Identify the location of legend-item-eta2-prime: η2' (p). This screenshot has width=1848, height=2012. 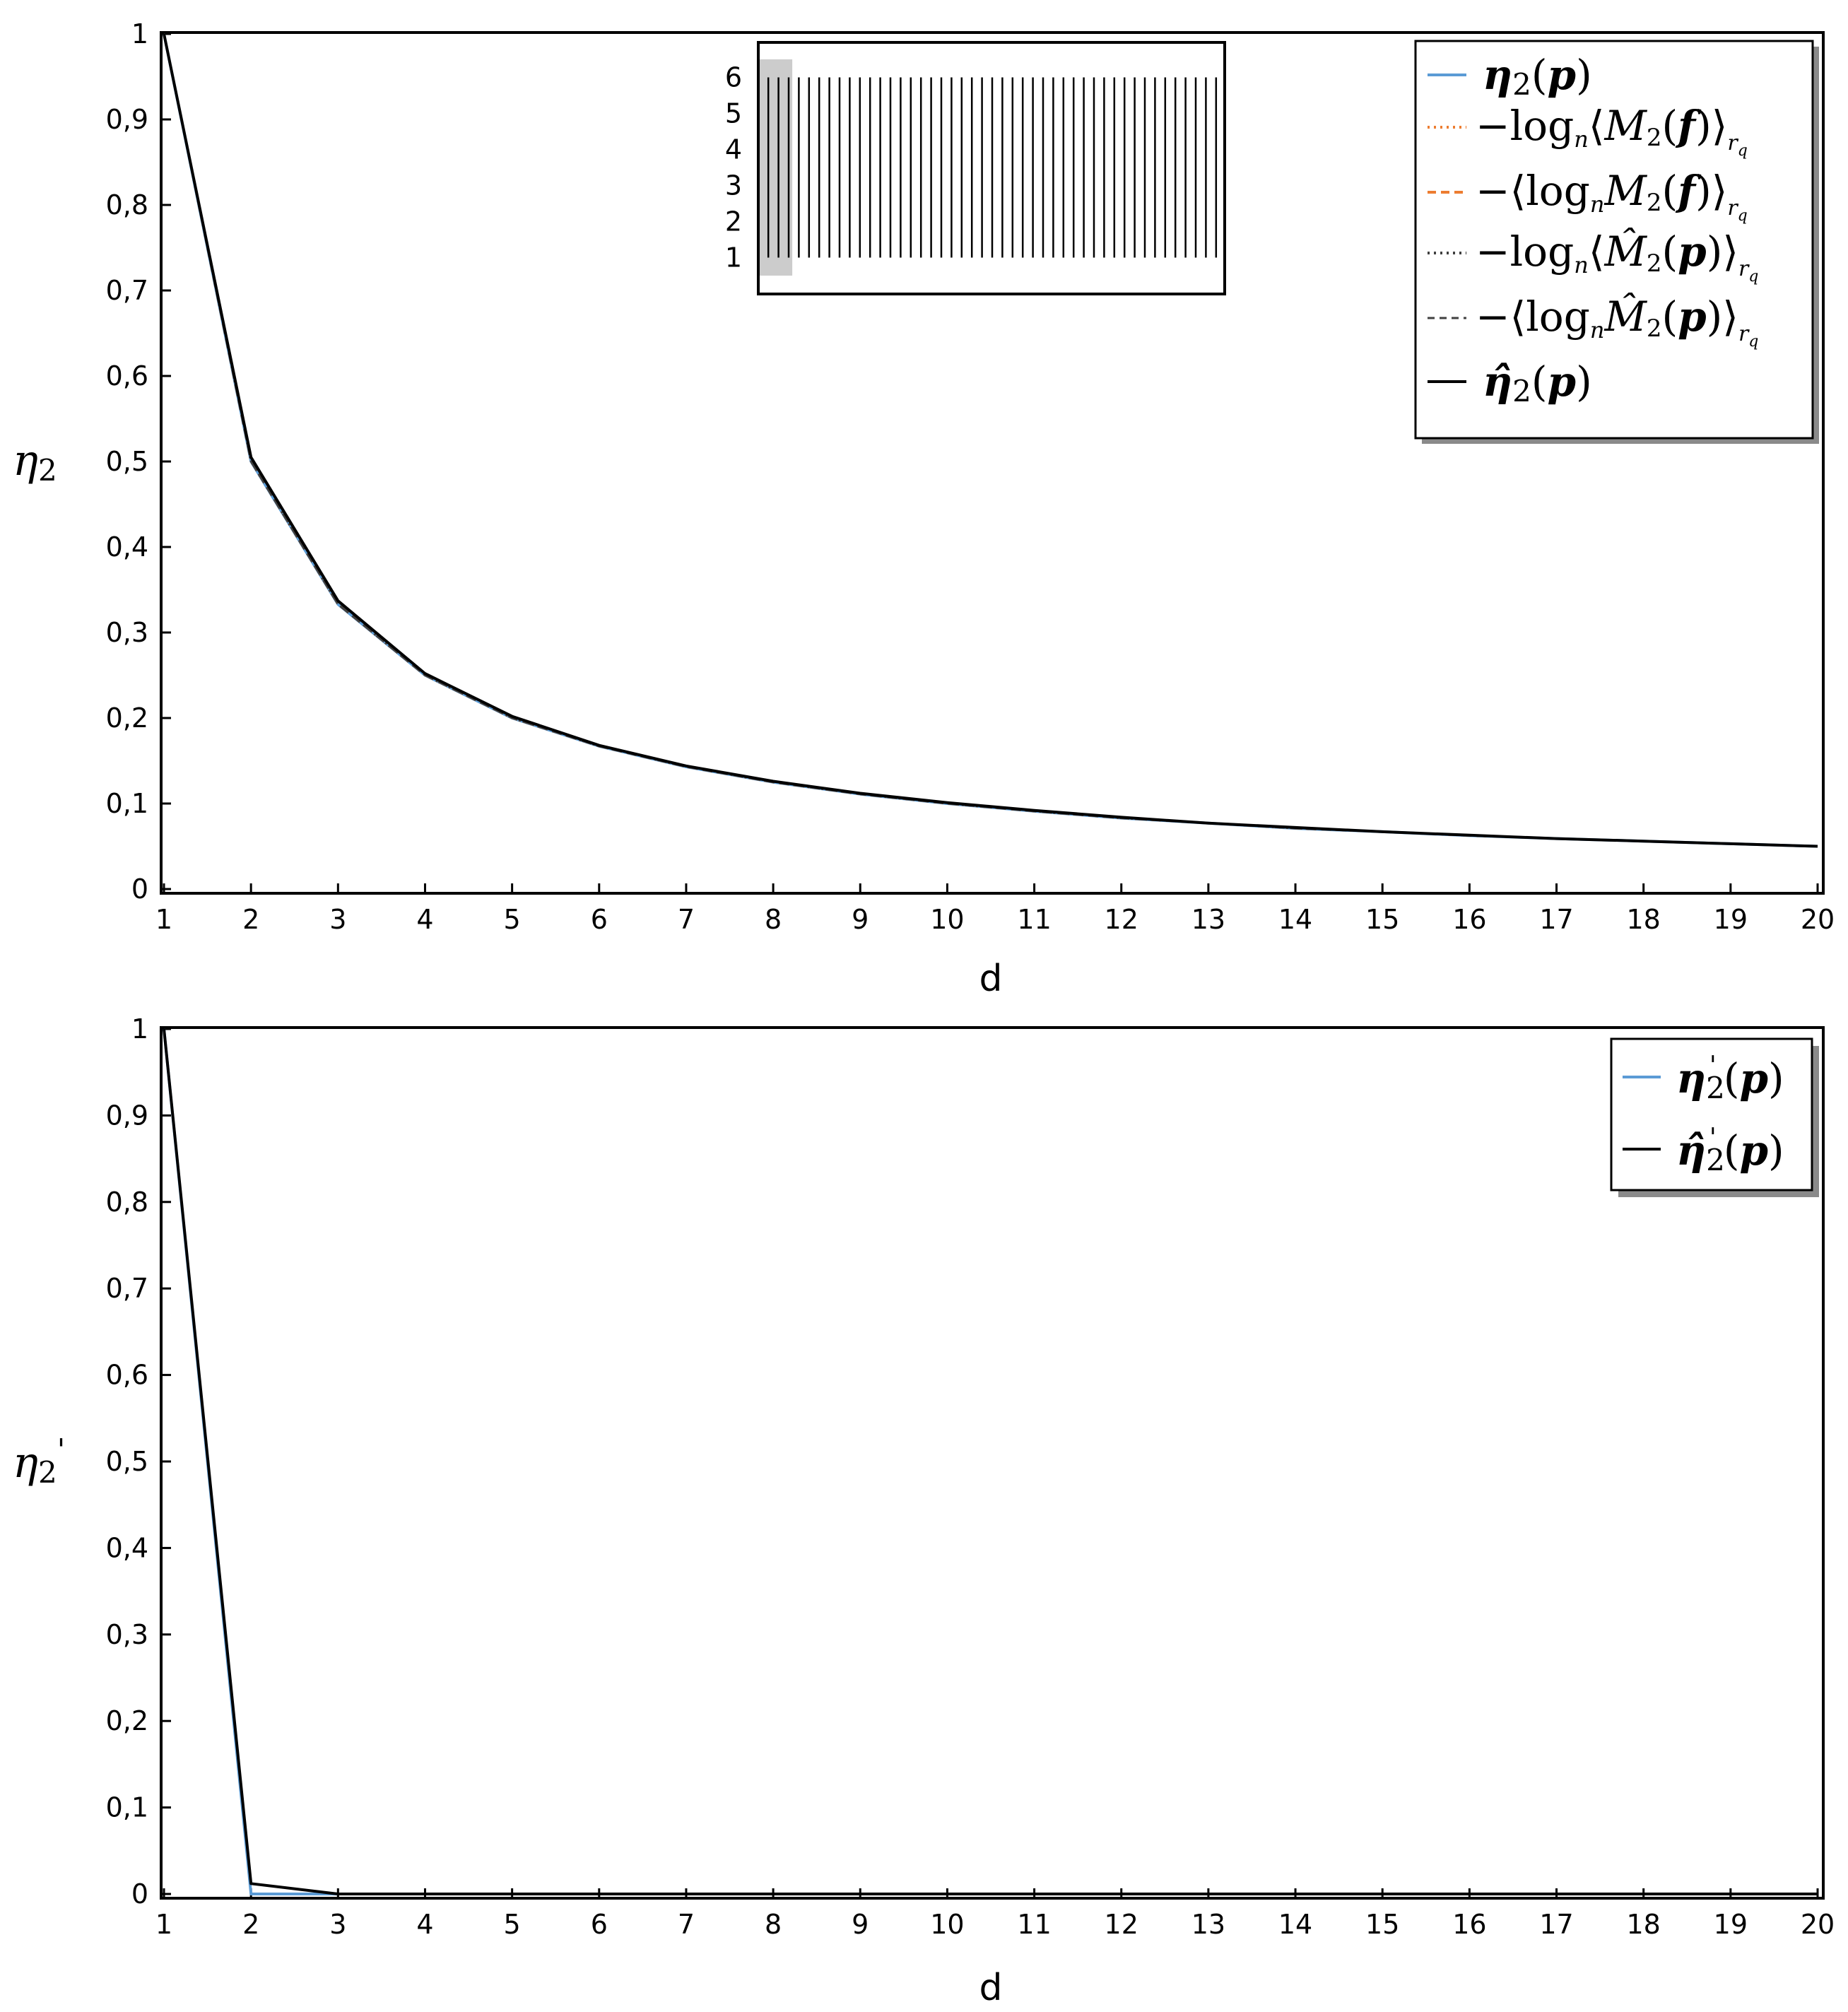
(1703, 1078).